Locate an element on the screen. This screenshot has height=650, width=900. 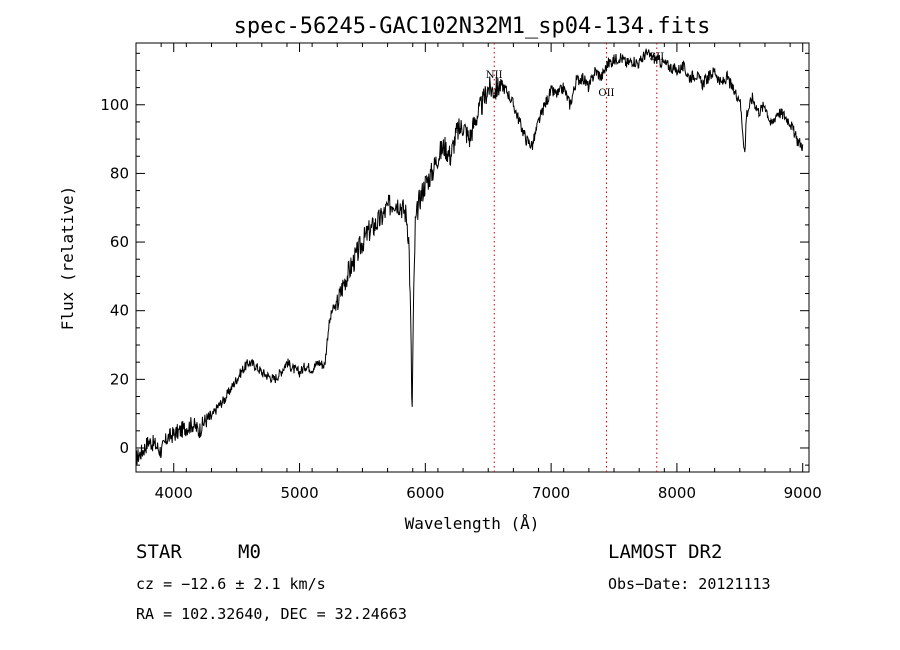
x-tick-label: 6000 is located at coordinates (425, 493).